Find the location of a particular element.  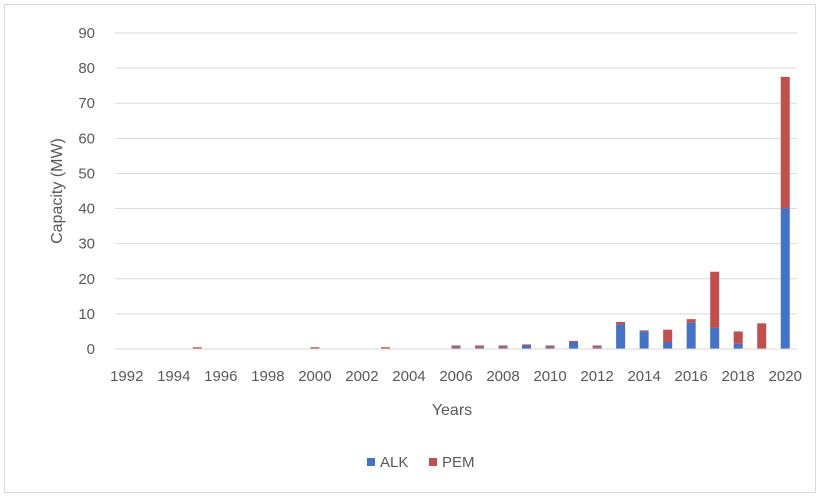

bar-alk-2011 is located at coordinates (574, 345).